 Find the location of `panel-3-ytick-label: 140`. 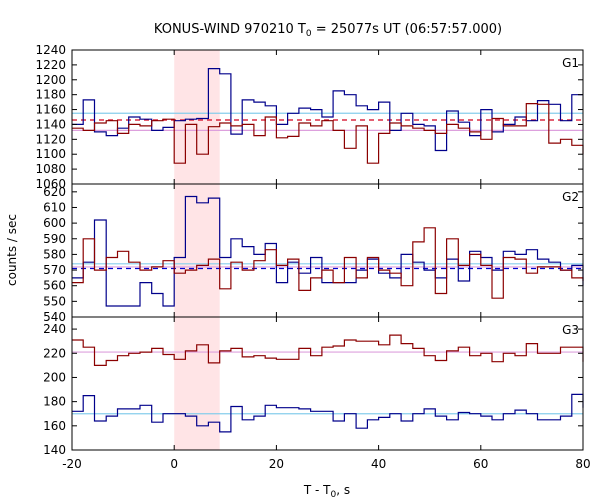

panel-3-ytick-label: 140 is located at coordinates (54, 450).